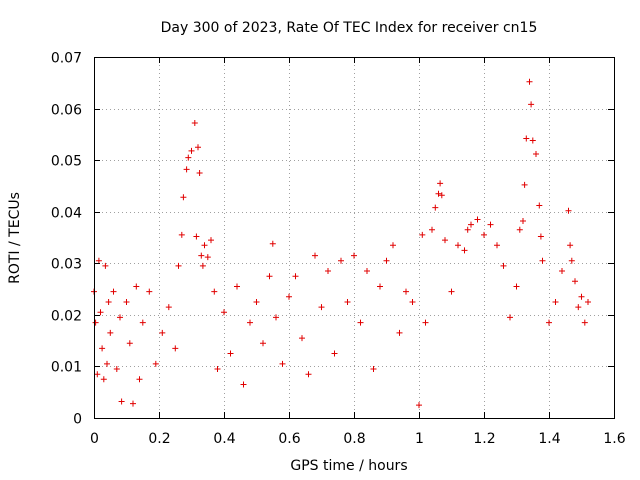 This screenshot has height=480, width=640. What do you see at coordinates (66, 317) in the screenshot?
I see `y-tick-label: 0.02` at bounding box center [66, 317].